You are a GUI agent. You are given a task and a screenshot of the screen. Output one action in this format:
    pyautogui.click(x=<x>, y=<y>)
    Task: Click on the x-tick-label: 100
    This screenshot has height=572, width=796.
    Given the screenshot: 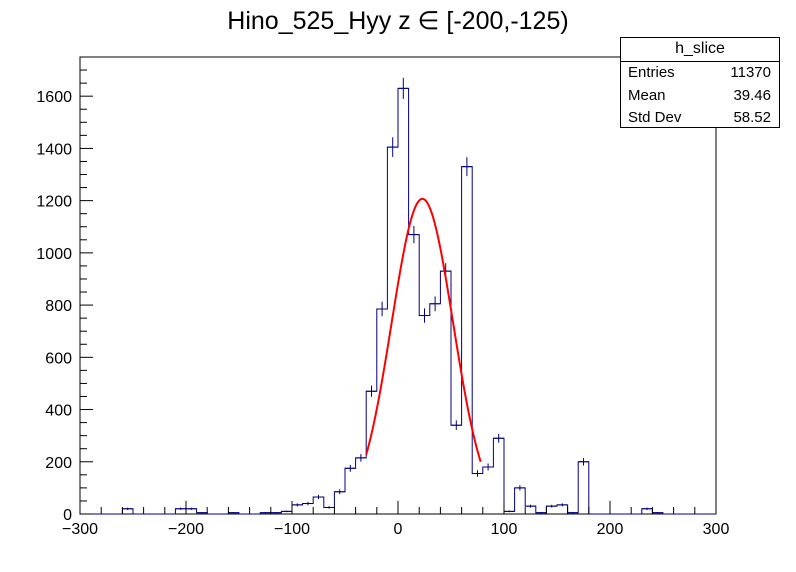 What is the action you would take?
    pyautogui.click(x=504, y=529)
    